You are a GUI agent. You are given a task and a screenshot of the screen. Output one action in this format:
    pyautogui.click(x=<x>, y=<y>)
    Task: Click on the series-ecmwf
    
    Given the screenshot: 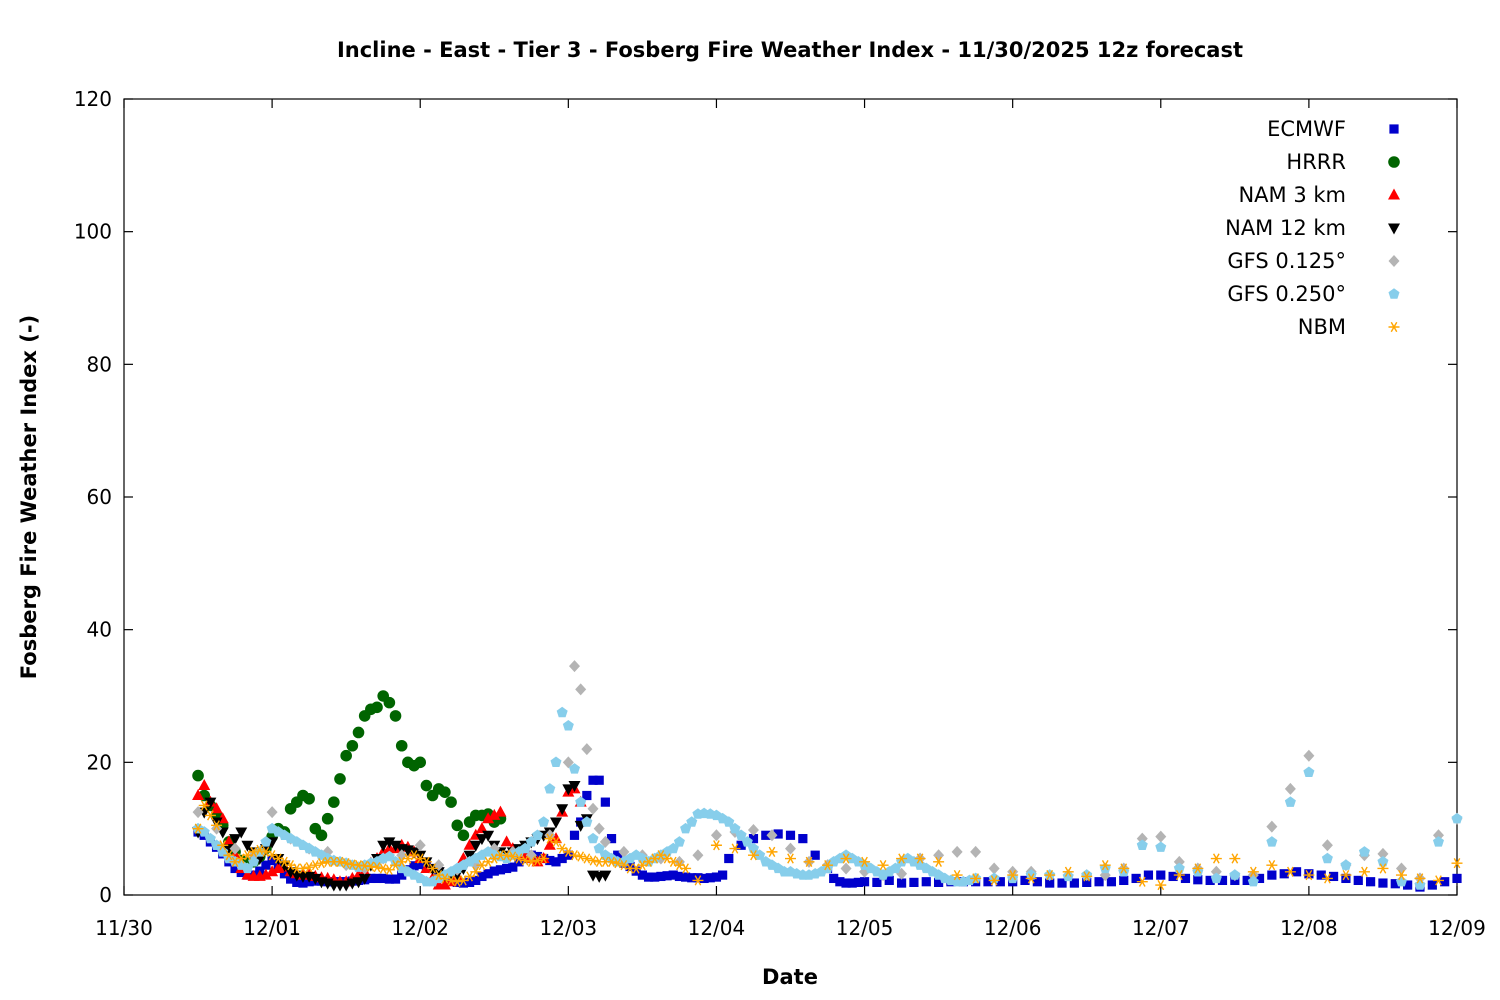 What is the action you would take?
    pyautogui.click(x=827, y=833)
    